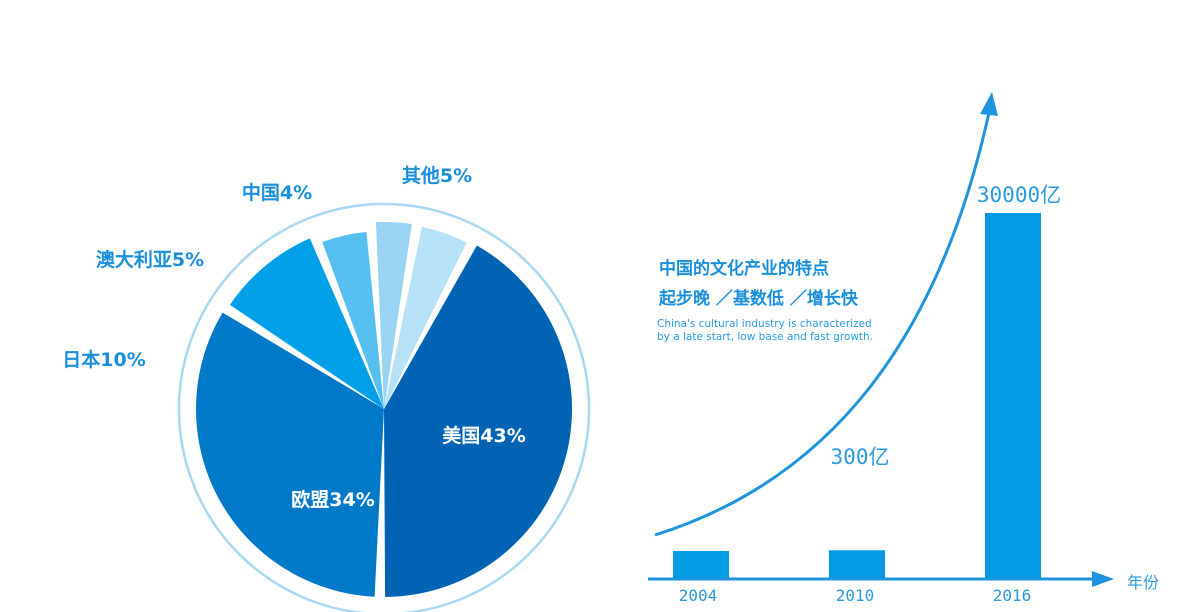 The height and width of the screenshot is (612, 1184). What do you see at coordinates (353, 320) in the screenshot?
I see `pie-slice-australia` at bounding box center [353, 320].